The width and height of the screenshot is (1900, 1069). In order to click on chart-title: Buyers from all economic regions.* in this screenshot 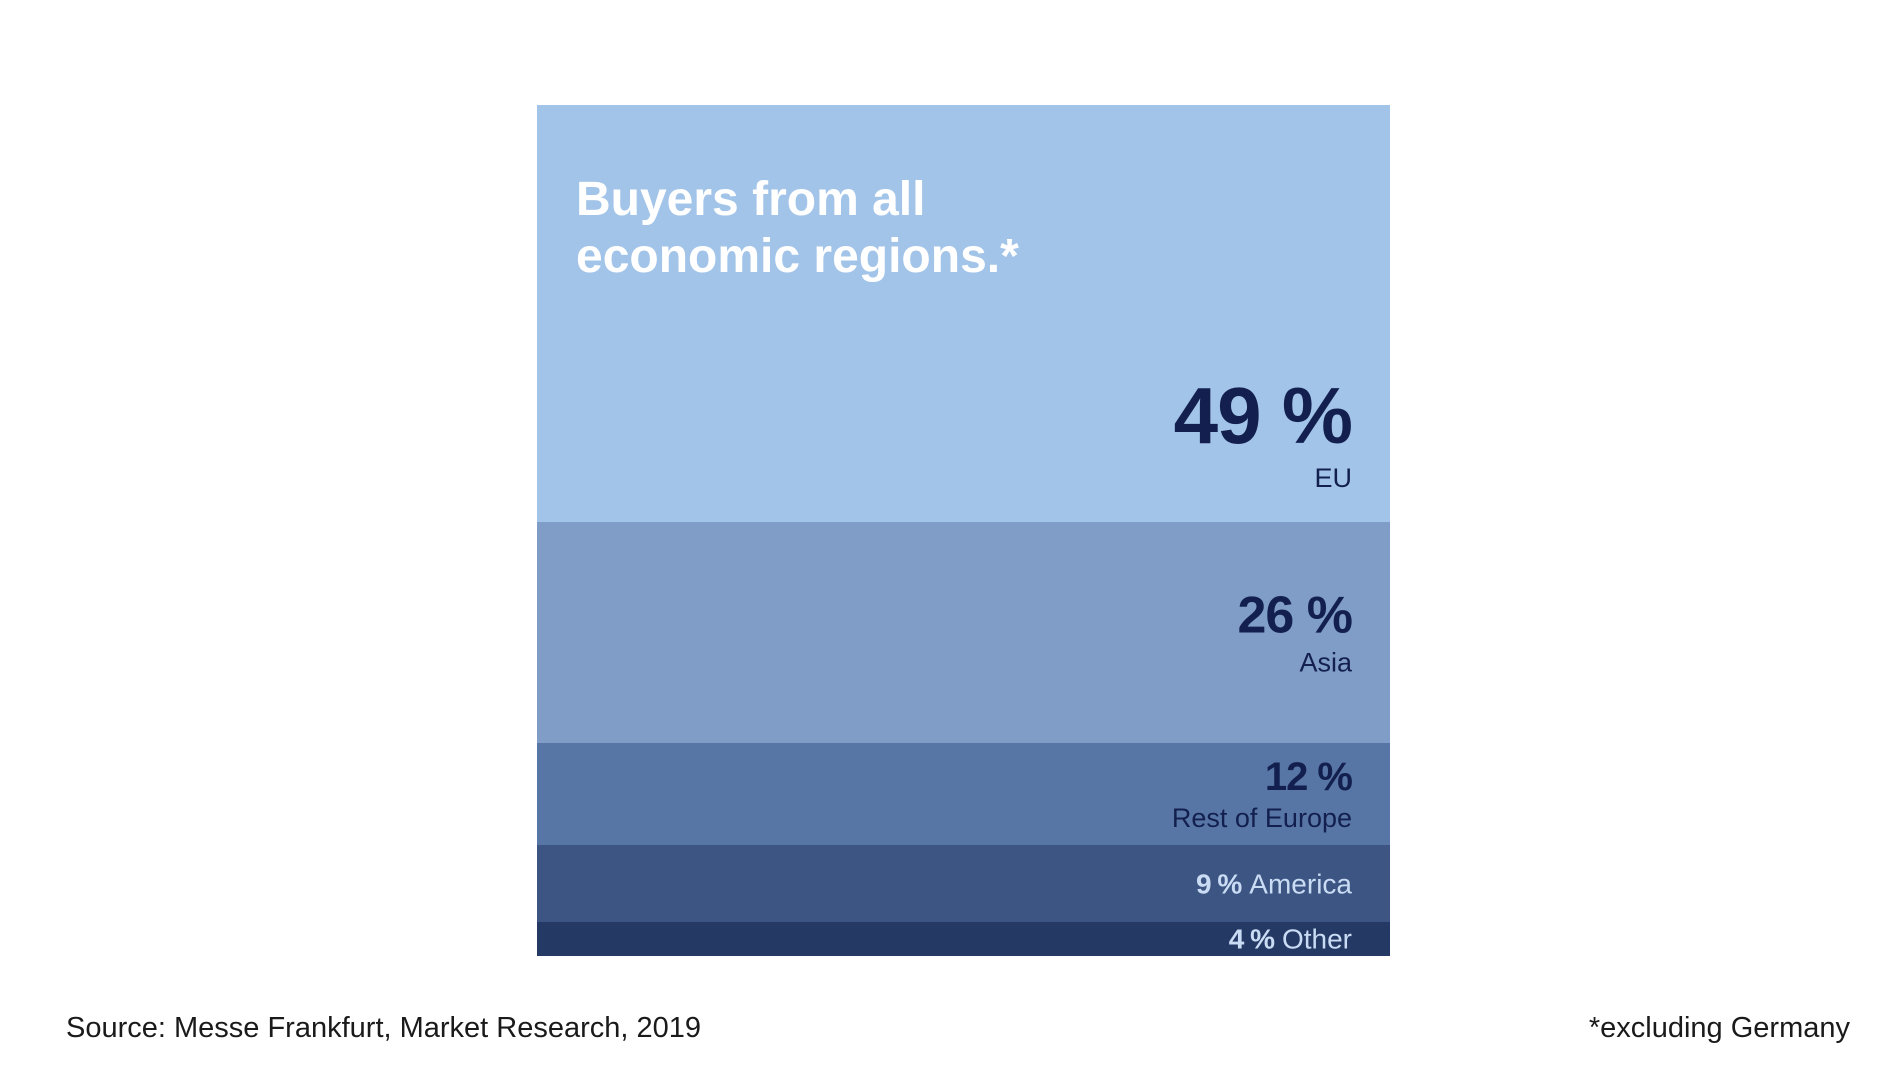, I will do `click(797, 228)`.